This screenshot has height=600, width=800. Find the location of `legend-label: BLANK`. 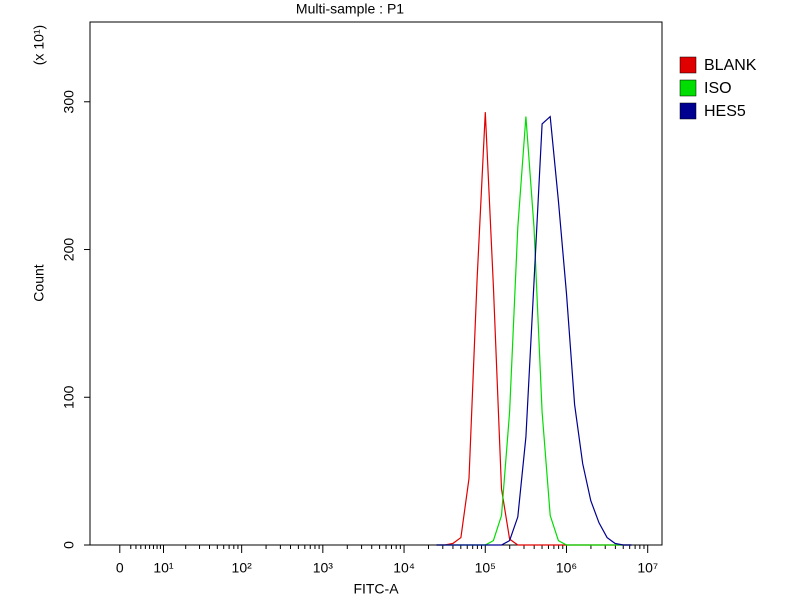

legend-label: BLANK is located at coordinates (730, 65).